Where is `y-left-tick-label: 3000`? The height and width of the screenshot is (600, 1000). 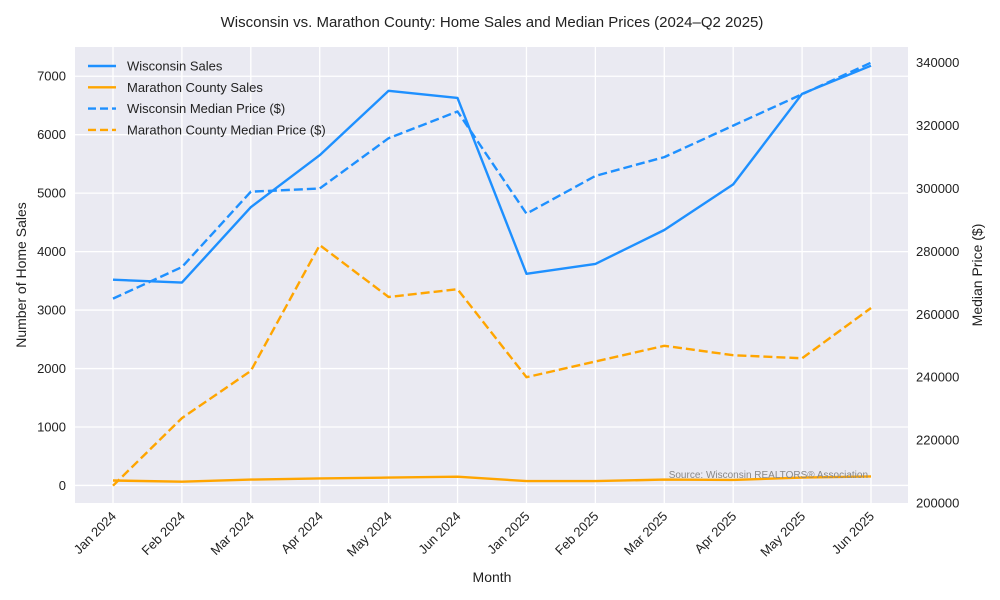 y-left-tick-label: 3000 is located at coordinates (51, 310).